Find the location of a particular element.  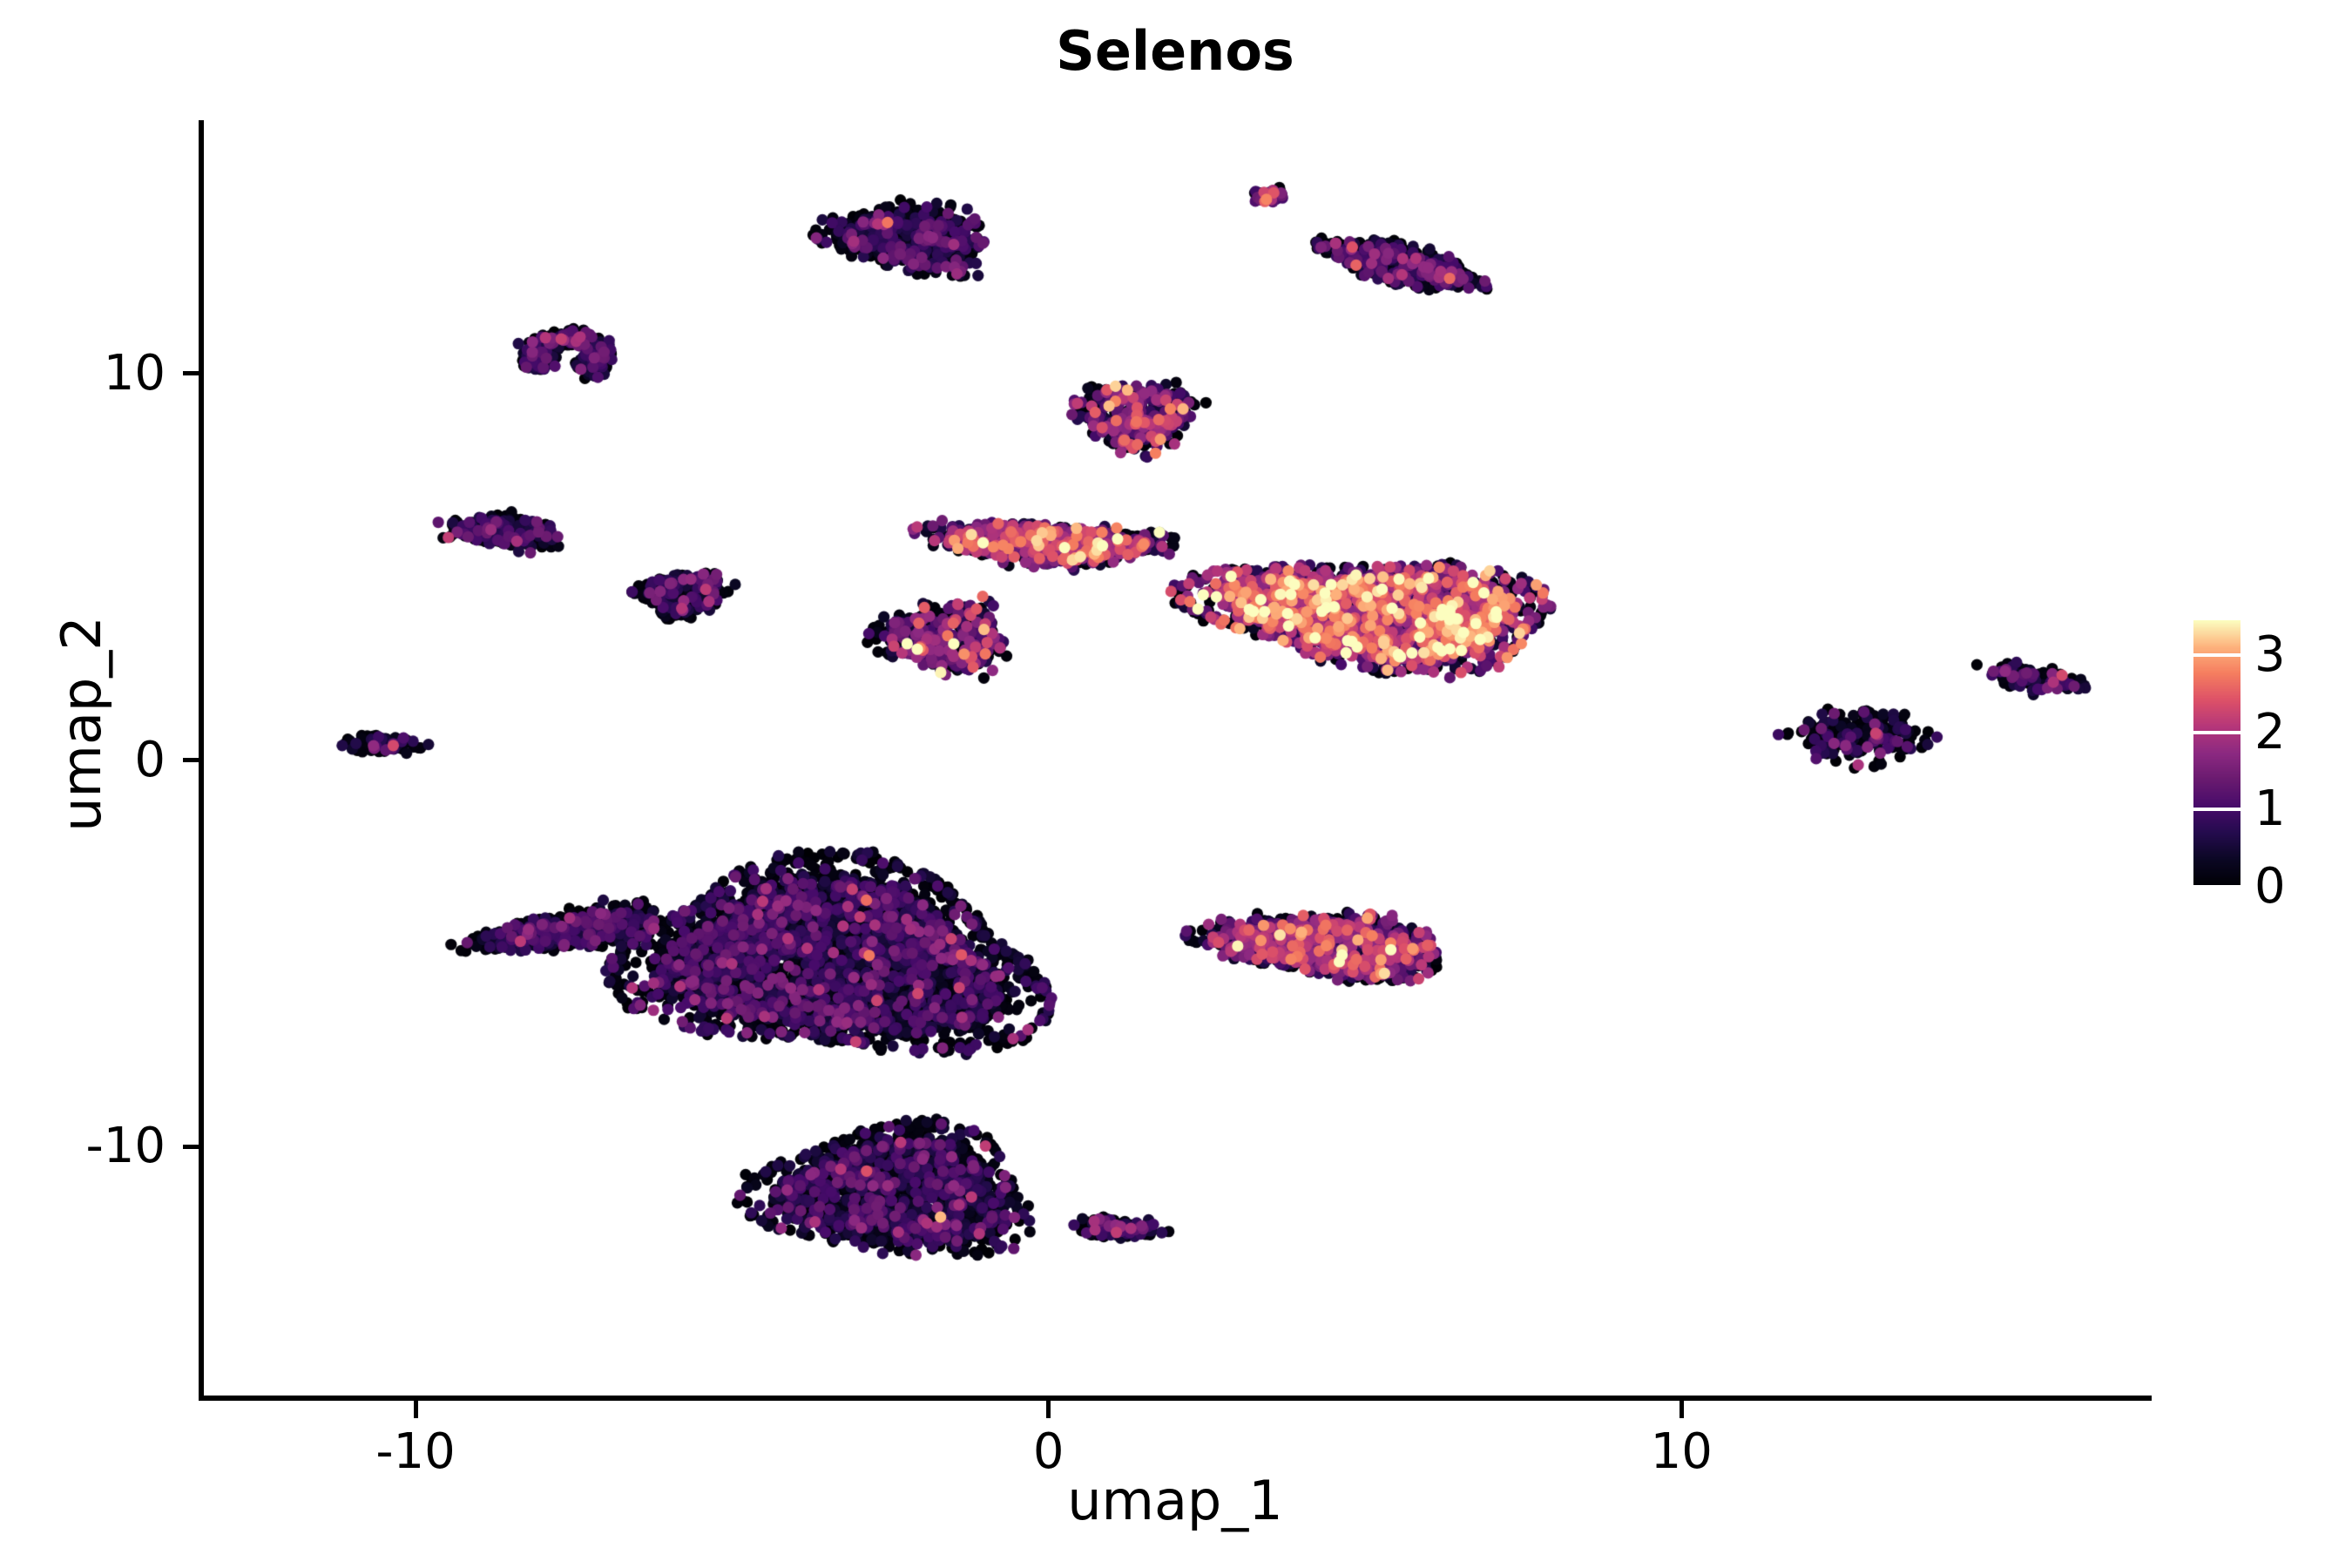

page-title: Selenos is located at coordinates (1176, 51).